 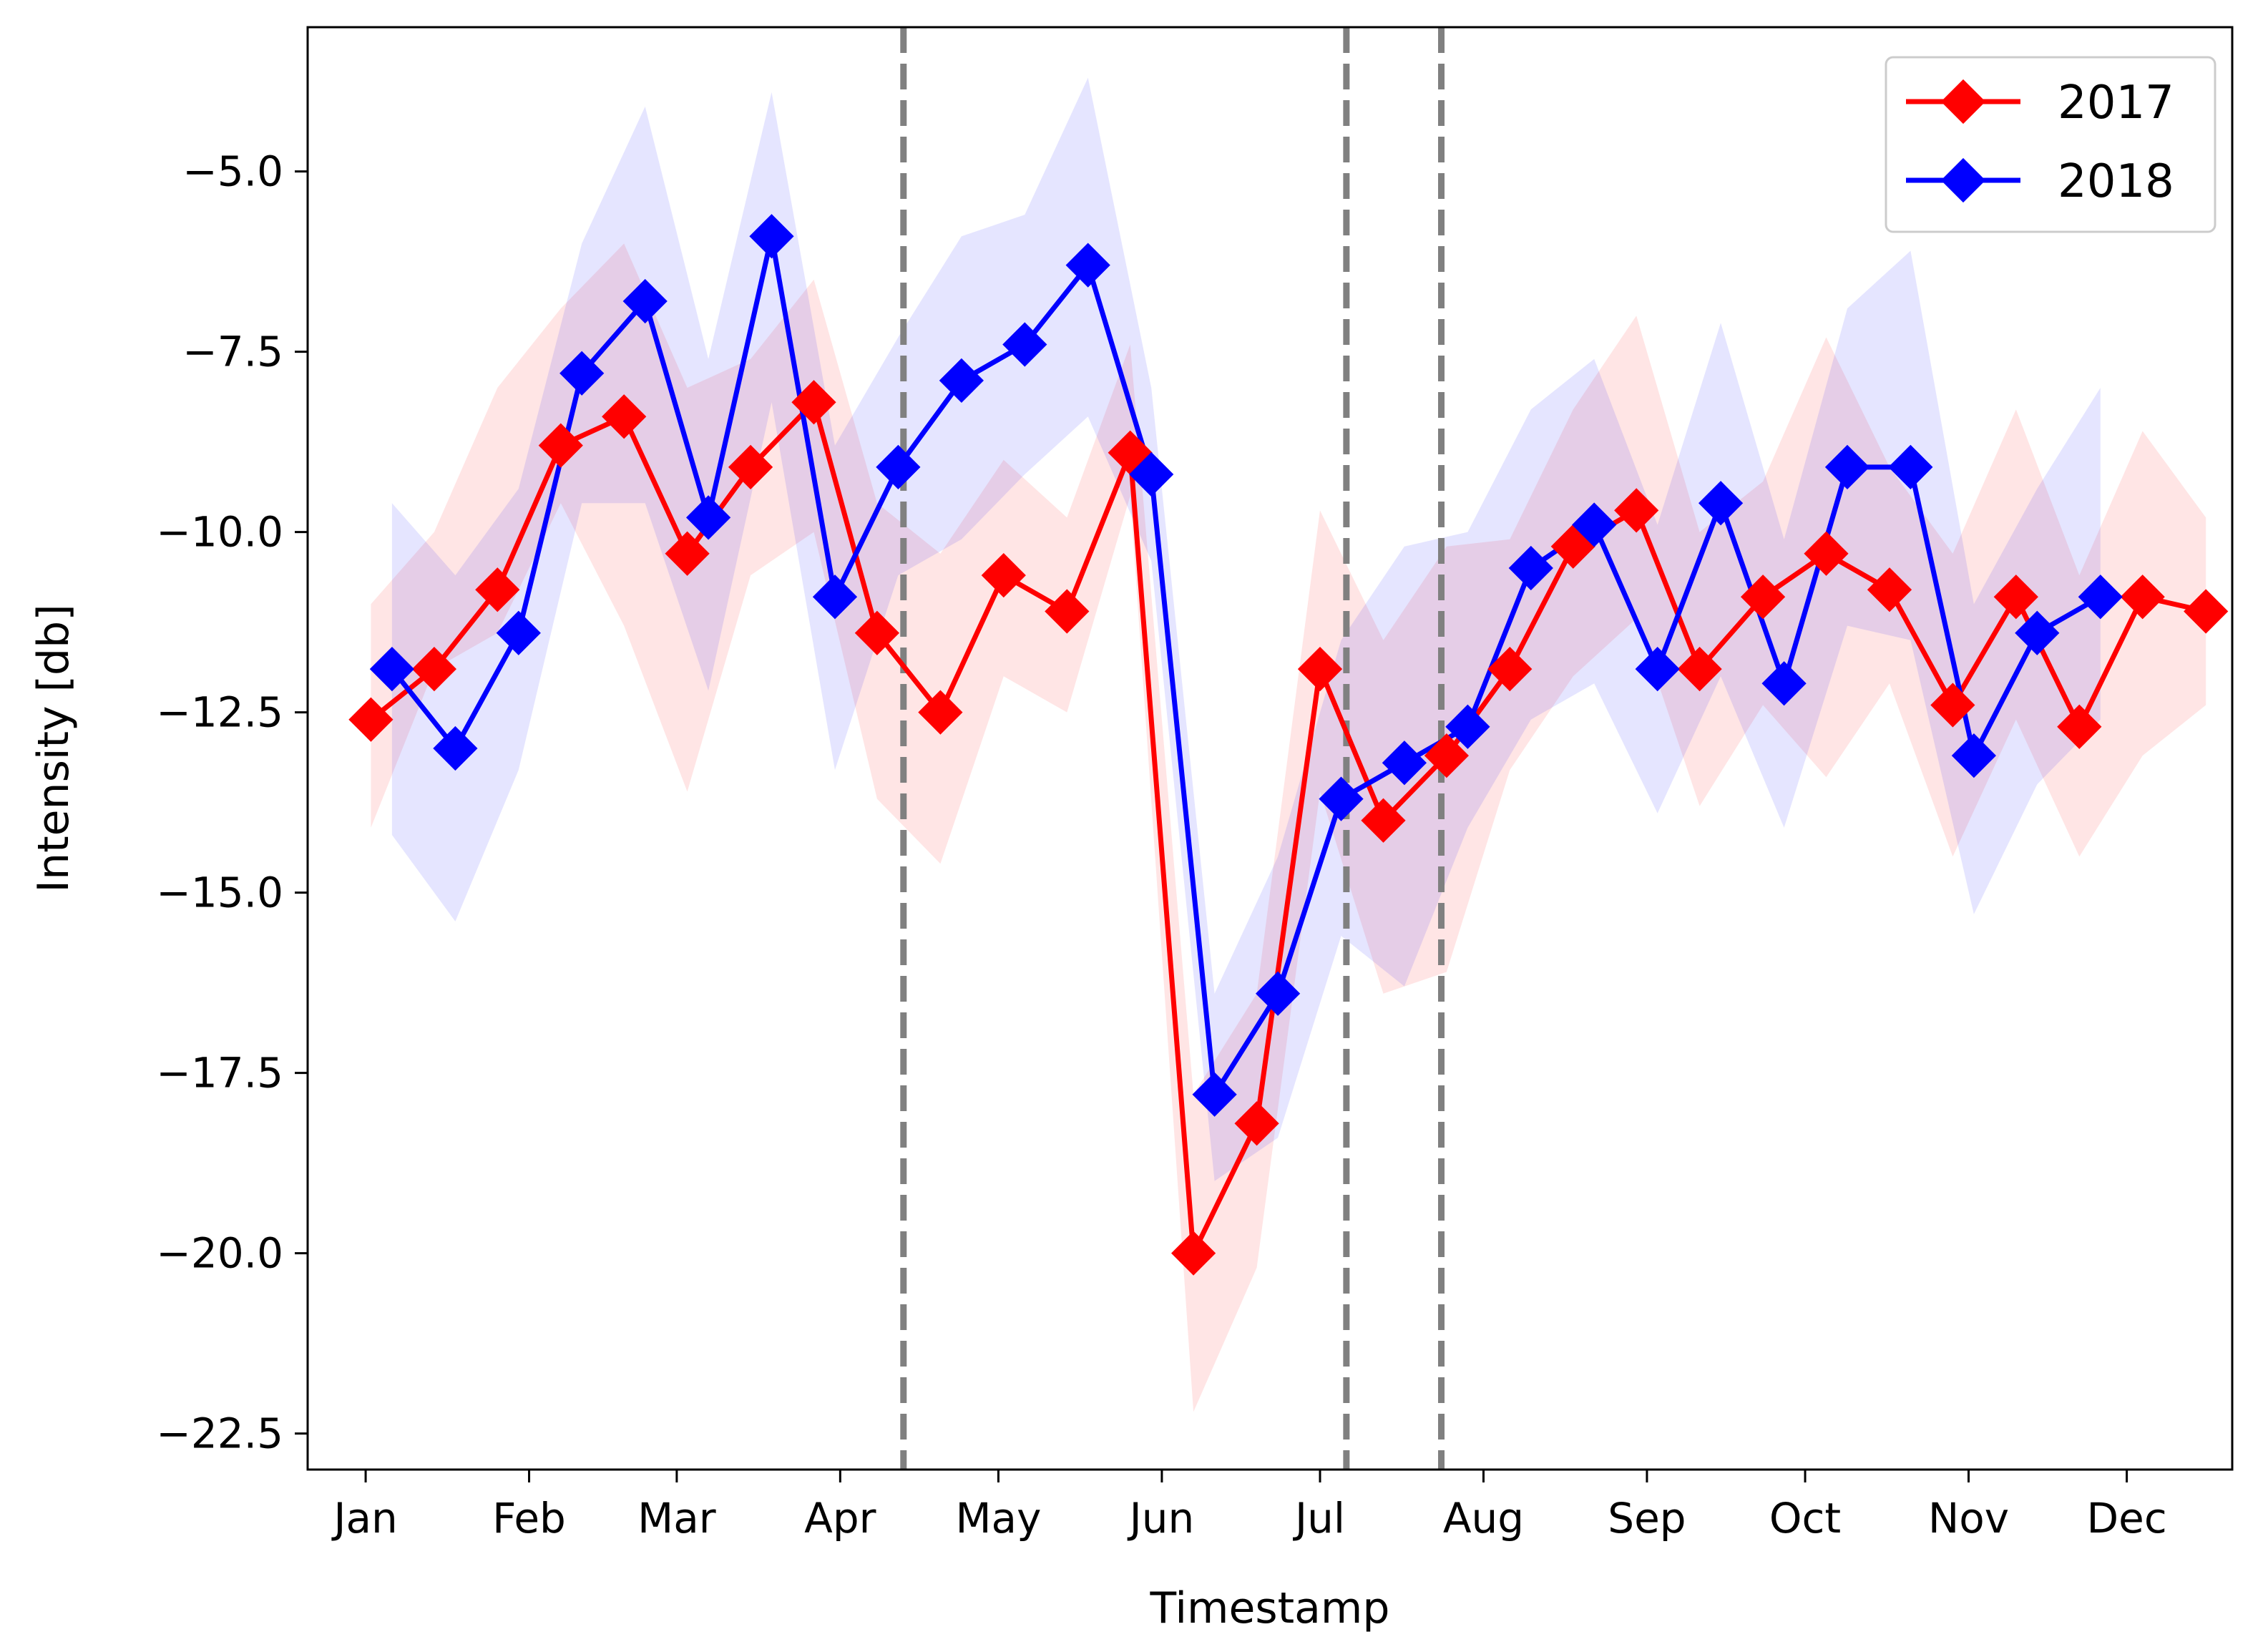 I want to click on legend-label-2017: 2017, so click(x=2116, y=103).